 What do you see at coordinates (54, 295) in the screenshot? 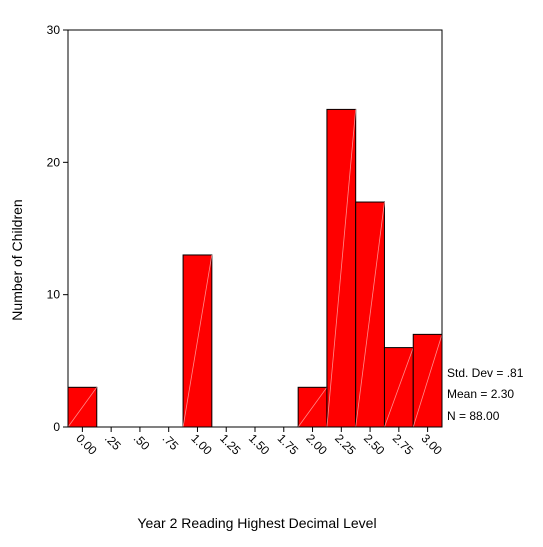
I see `y-tick-label: 10` at bounding box center [54, 295].